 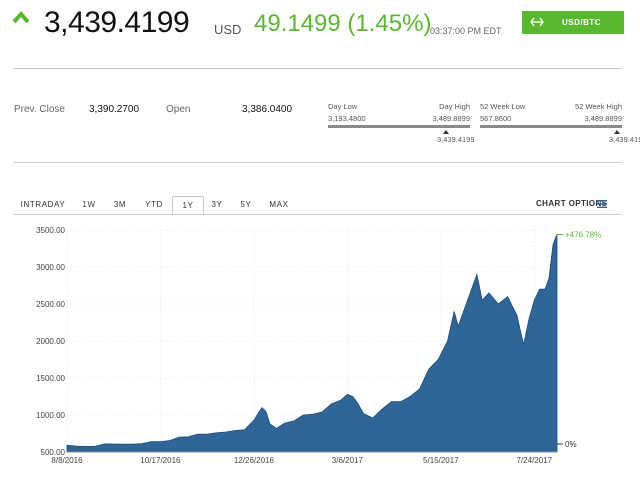 I want to click on quote-time: 03:37:00 PM EDT, so click(x=466, y=31).